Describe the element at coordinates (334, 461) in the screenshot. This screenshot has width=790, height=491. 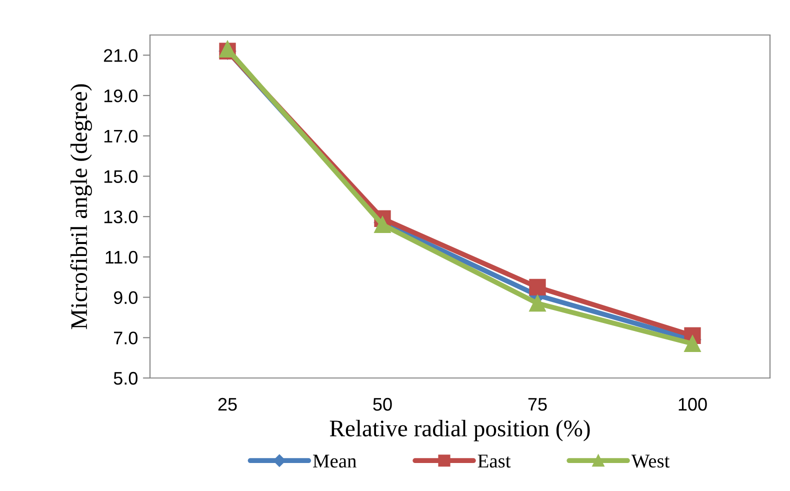
I see `legend-label: Mean` at that location.